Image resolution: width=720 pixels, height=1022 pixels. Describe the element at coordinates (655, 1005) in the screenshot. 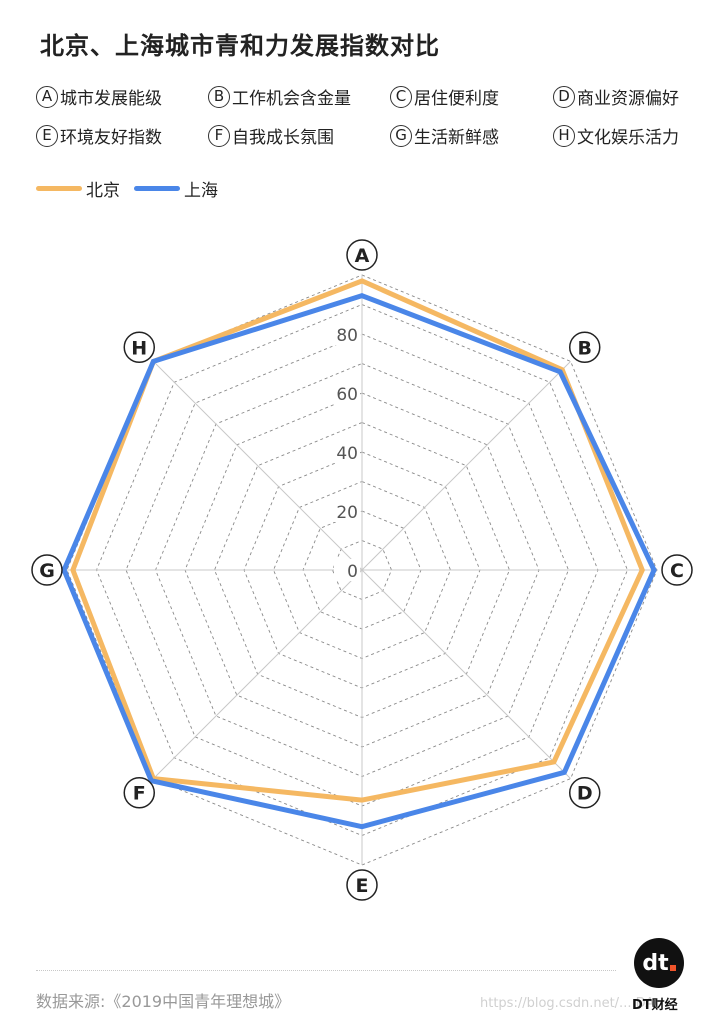

I see `brand-name: DT财经` at that location.